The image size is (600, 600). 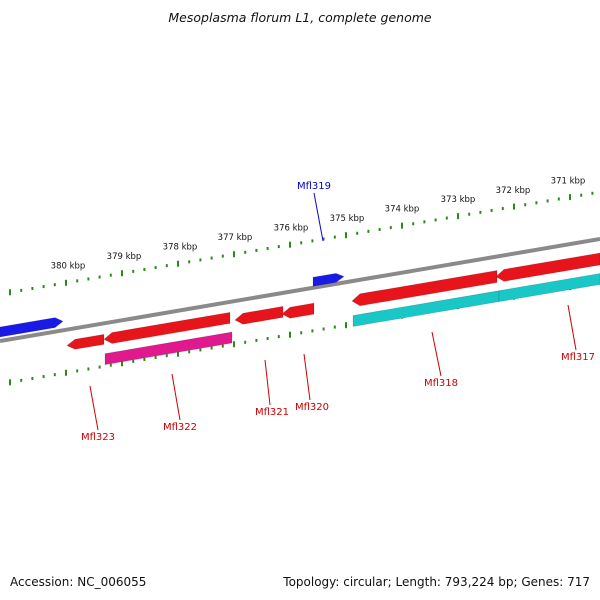 I want to click on gene-label: Mfl317, so click(x=578, y=357).